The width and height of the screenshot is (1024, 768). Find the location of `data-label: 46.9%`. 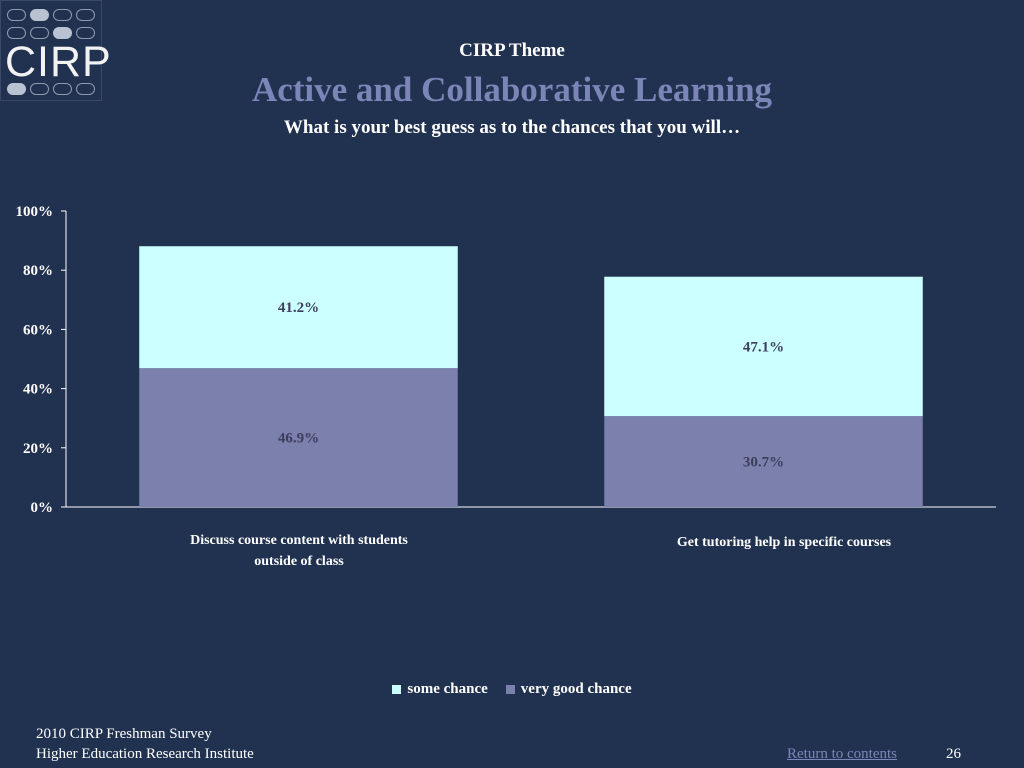

data-label: 46.9% is located at coordinates (298, 439).